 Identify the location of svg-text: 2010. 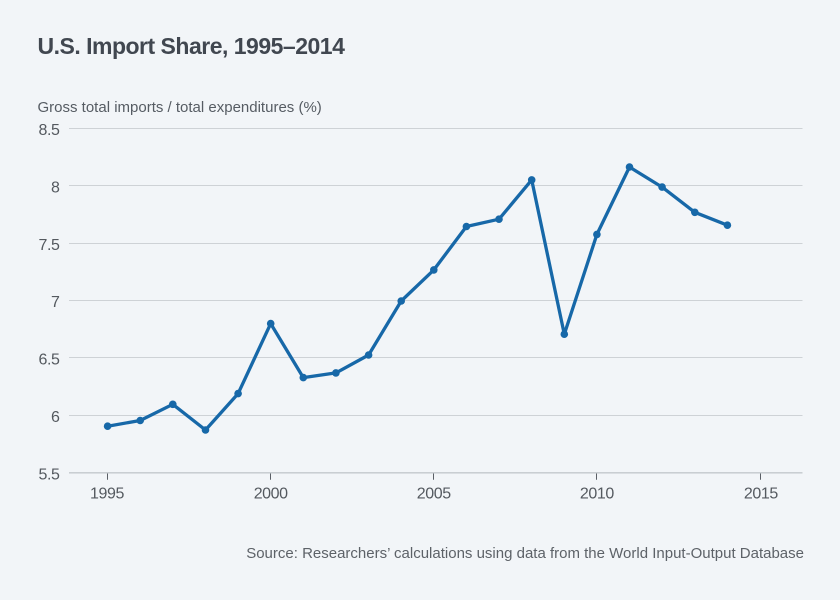
(597, 494).